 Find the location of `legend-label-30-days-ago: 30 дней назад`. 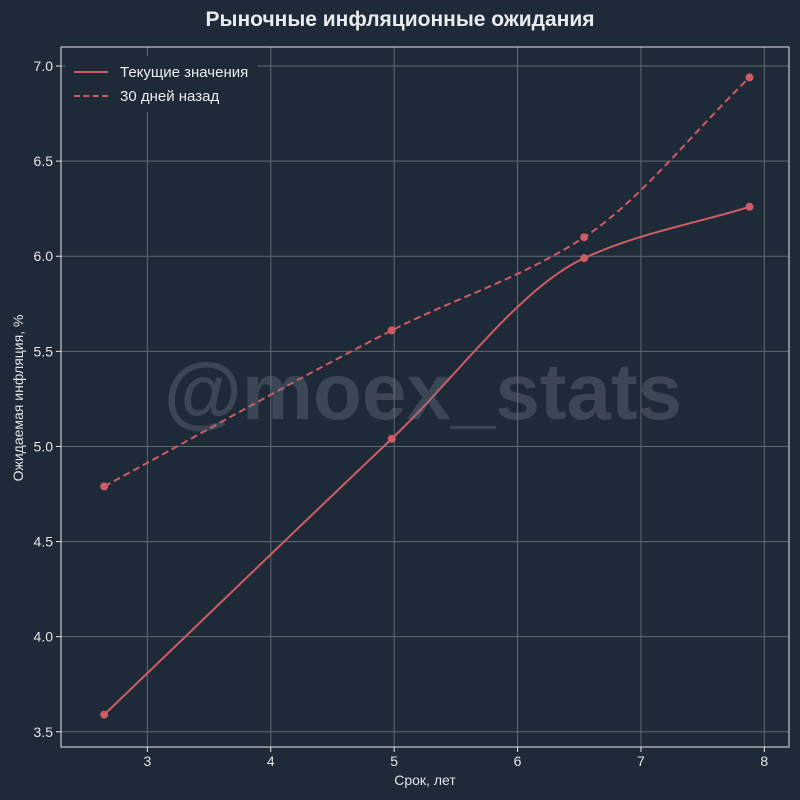

legend-label-30-days-ago: 30 дней назад is located at coordinates (170, 96).